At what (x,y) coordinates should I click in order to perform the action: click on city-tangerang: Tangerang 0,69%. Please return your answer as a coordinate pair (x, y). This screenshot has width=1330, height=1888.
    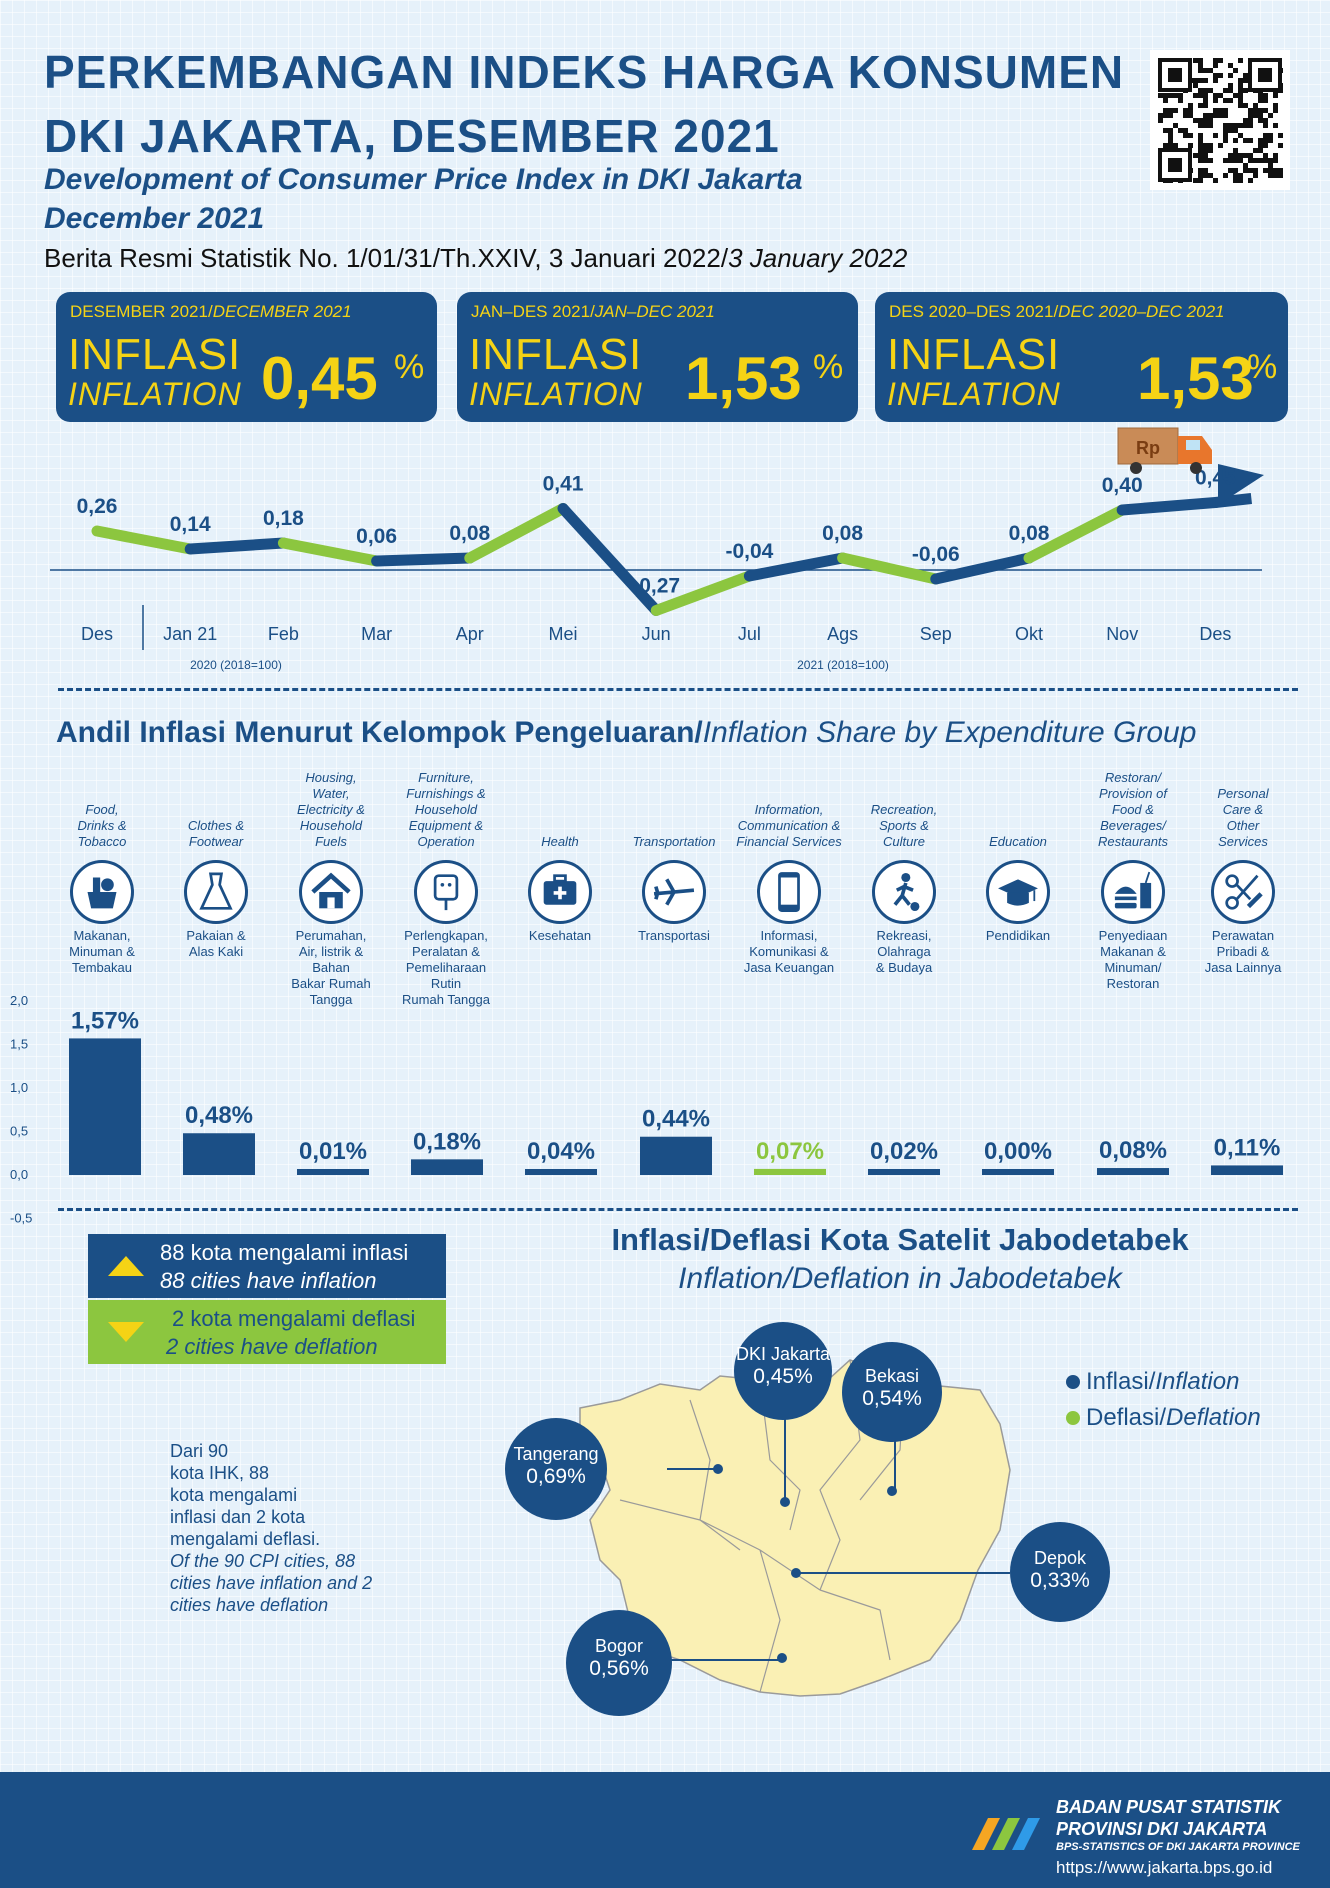
    Looking at the image, I should click on (556, 1469).